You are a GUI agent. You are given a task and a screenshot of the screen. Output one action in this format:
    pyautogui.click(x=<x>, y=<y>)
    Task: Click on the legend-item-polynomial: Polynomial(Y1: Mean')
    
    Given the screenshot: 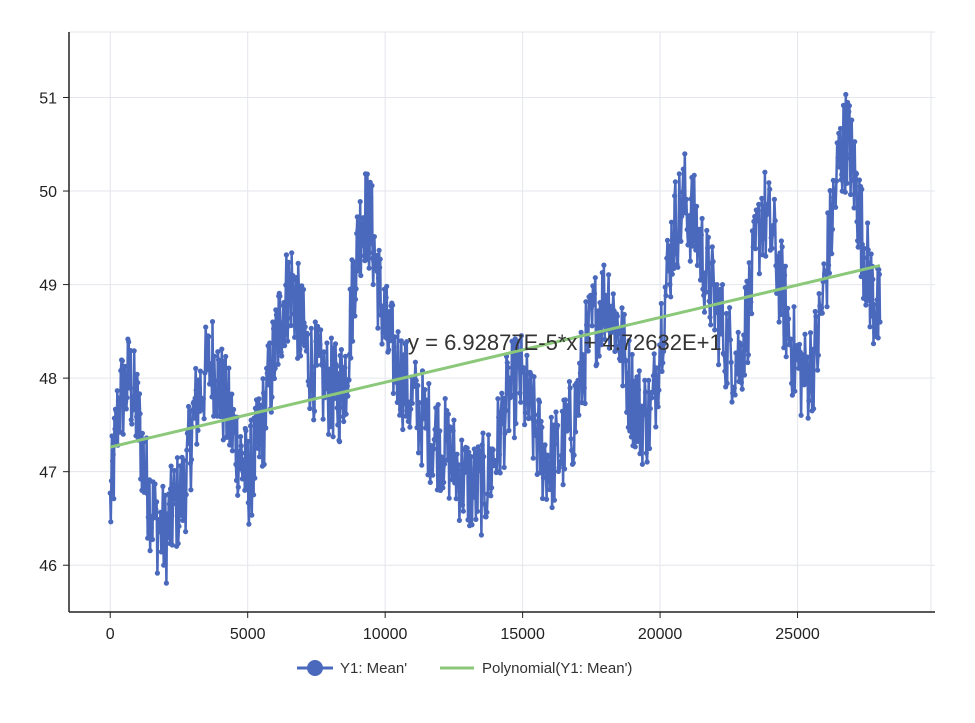 What is the action you would take?
    pyautogui.click(x=536, y=668)
    